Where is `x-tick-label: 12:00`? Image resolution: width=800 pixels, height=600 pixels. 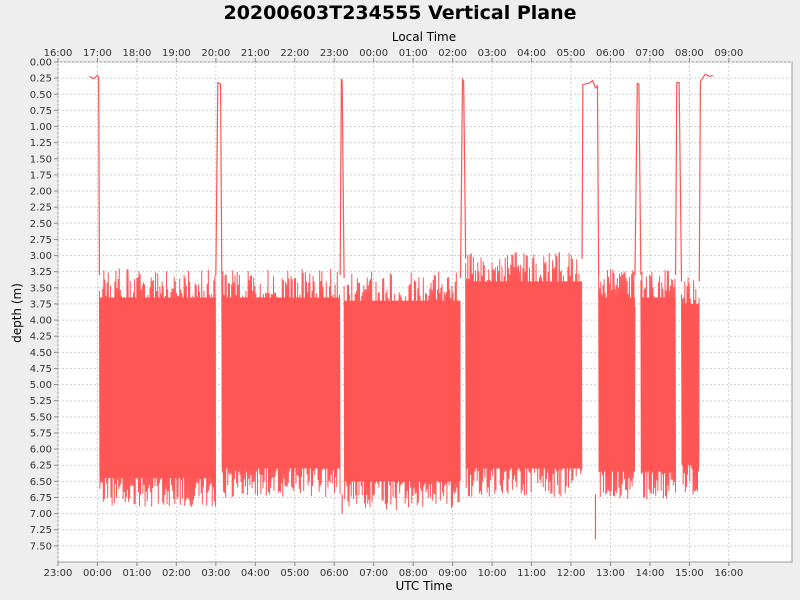
x-tick-label: 12:00 is located at coordinates (571, 573).